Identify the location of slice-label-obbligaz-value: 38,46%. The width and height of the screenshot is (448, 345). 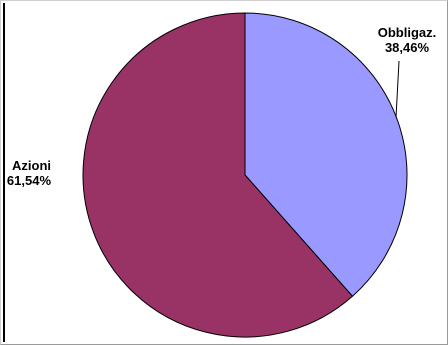
(407, 47).